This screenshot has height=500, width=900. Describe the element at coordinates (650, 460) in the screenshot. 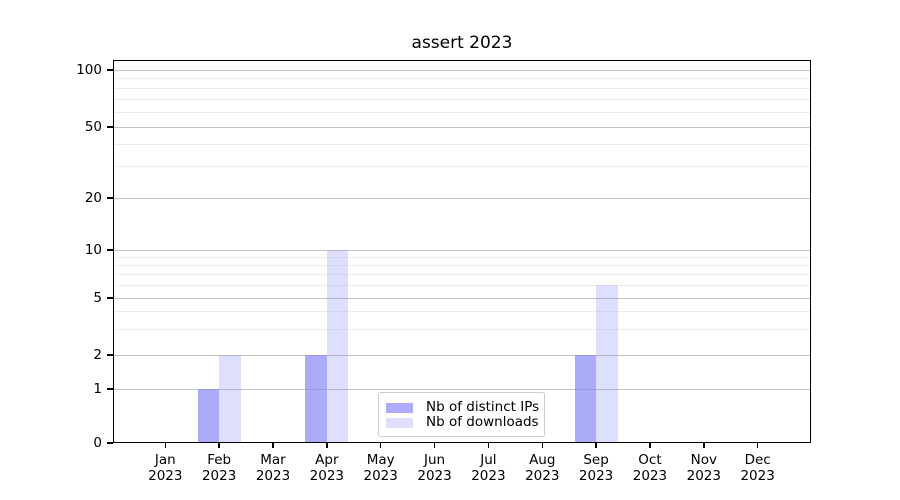

I see `x-tick-label-line: Oct` at that location.